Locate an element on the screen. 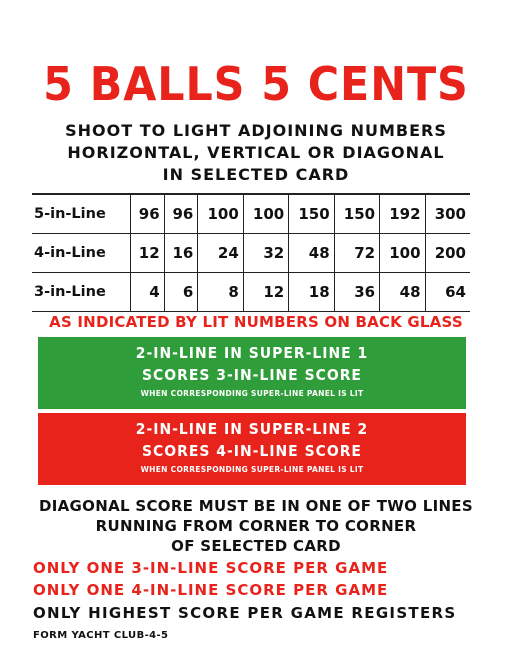 Image resolution: width=512 pixels, height=656 pixels. table-row: 5-in-Line 96 96 100 100 150 150 192 300 is located at coordinates (251, 214).